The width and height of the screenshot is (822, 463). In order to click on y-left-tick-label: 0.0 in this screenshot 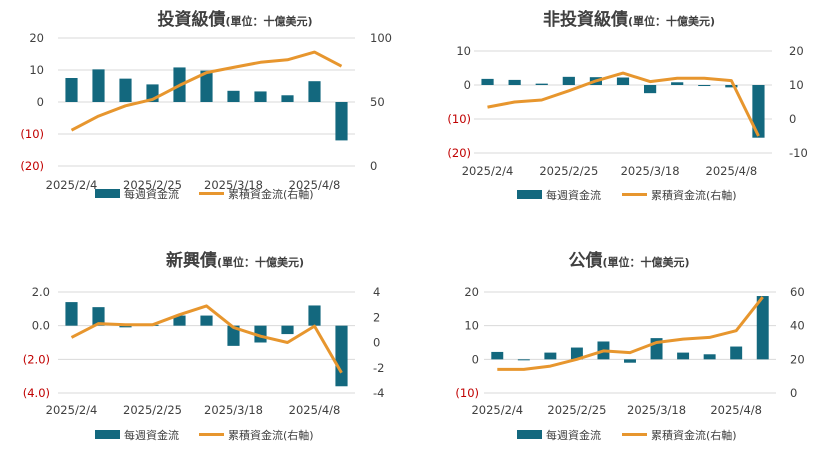, I will do `click(41, 326)`.